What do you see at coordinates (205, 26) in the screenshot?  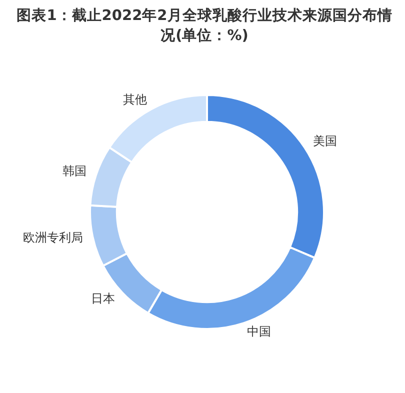 I see `chart-title: 图表1：截止2022年2月全球乳酸行业技术来源国分布情况(单位：%)` at bounding box center [205, 26].